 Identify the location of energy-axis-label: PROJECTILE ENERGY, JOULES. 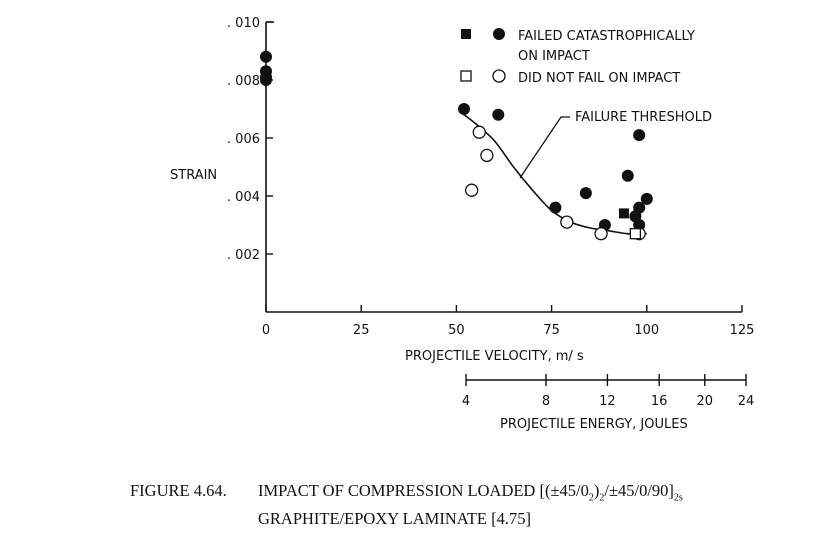
(594, 424).